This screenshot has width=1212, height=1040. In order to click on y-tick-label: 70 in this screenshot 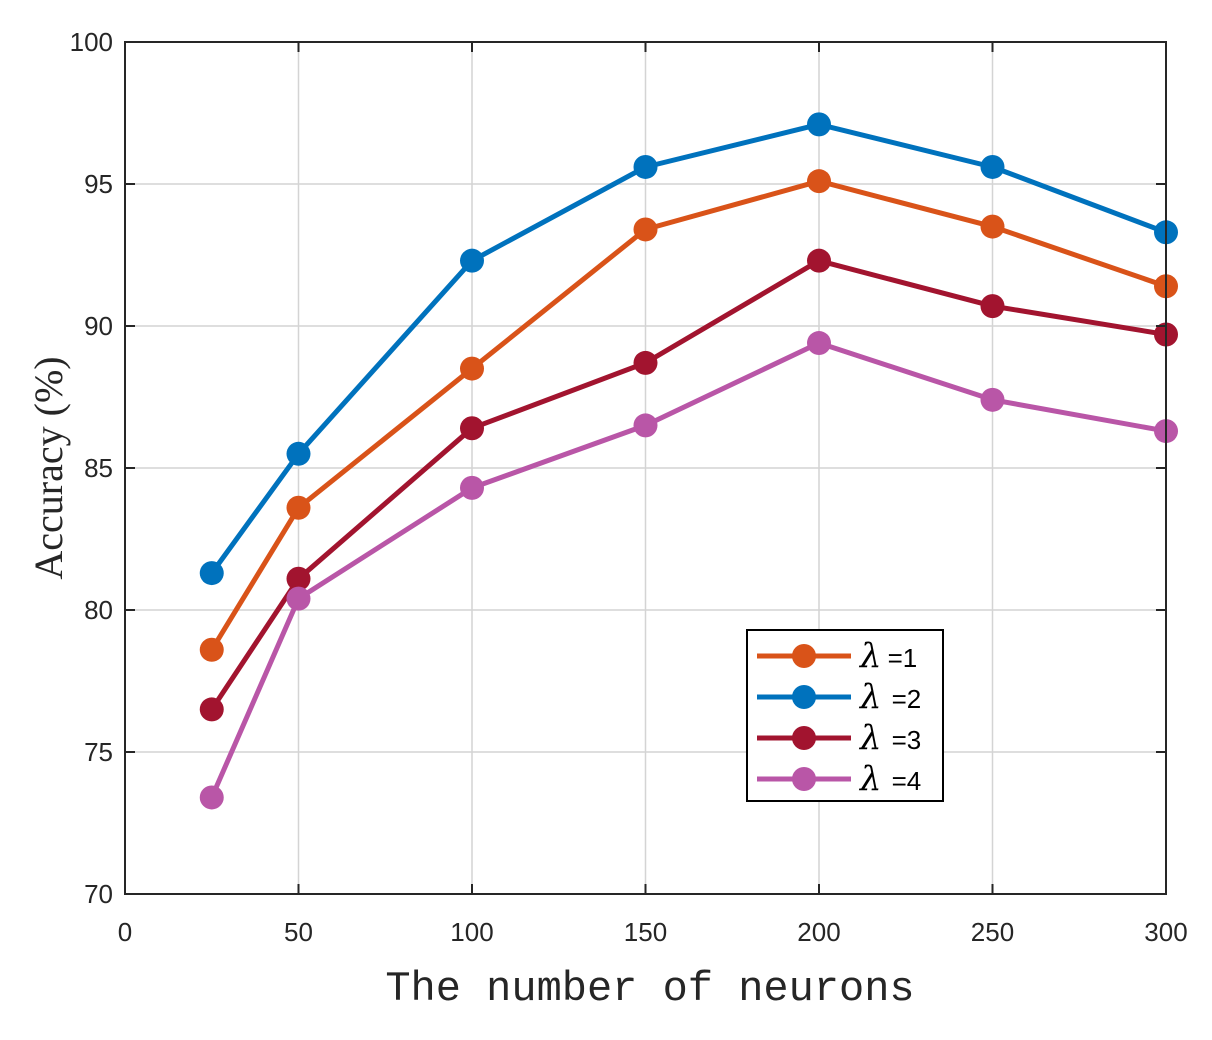, I will do `click(98, 894)`.